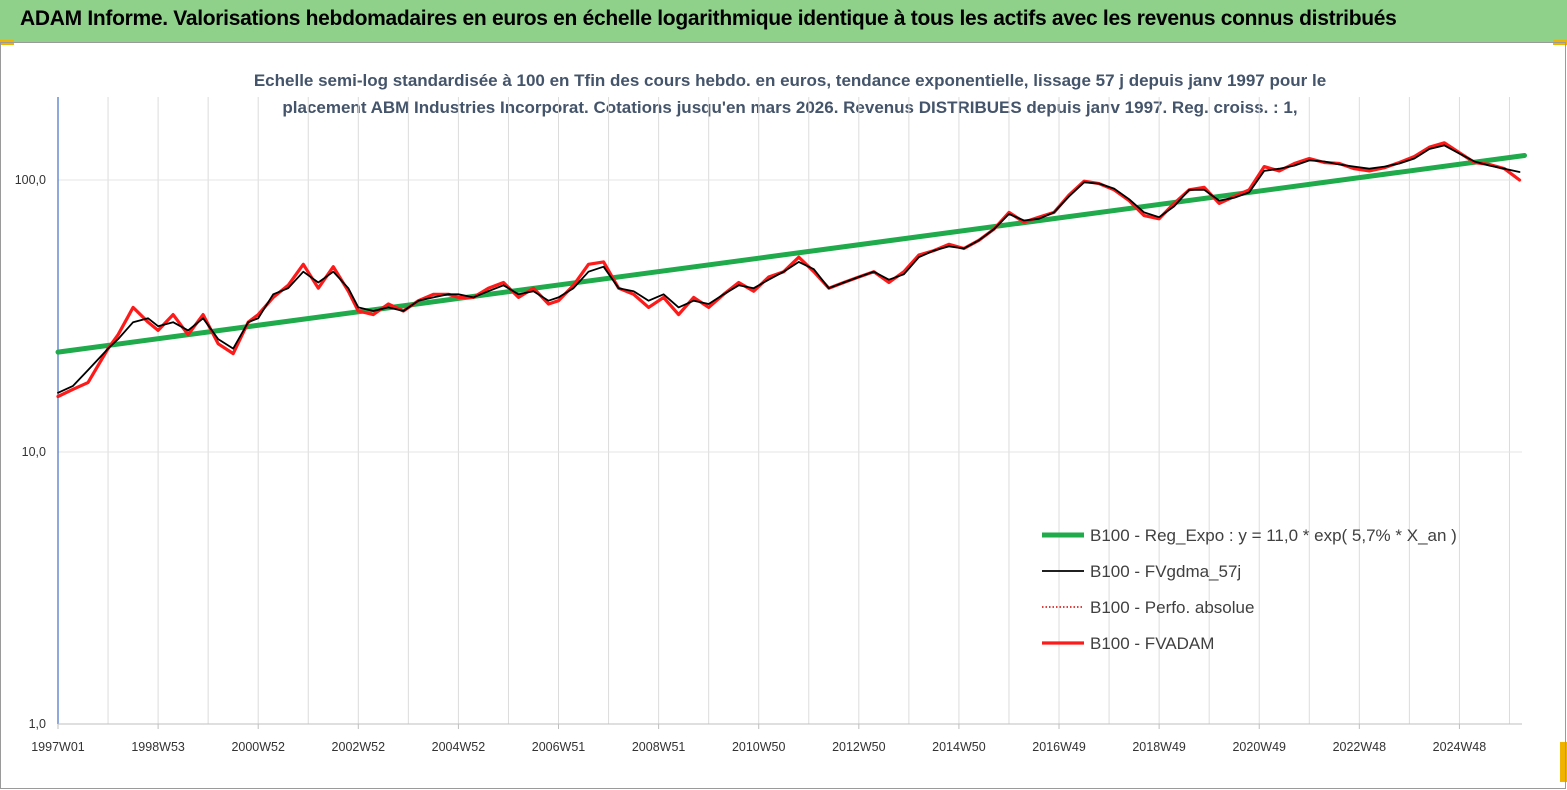 This screenshot has width=1567, height=790. Describe the element at coordinates (459, 747) in the screenshot. I see `x-tick-label: 2004W52` at that location.